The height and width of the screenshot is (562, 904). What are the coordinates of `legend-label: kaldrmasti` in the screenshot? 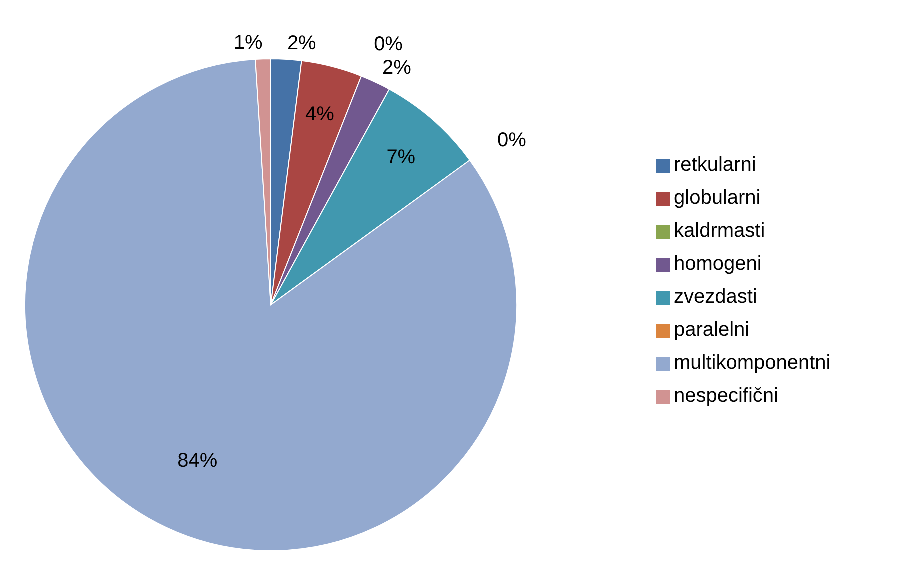 It's located at (720, 231).